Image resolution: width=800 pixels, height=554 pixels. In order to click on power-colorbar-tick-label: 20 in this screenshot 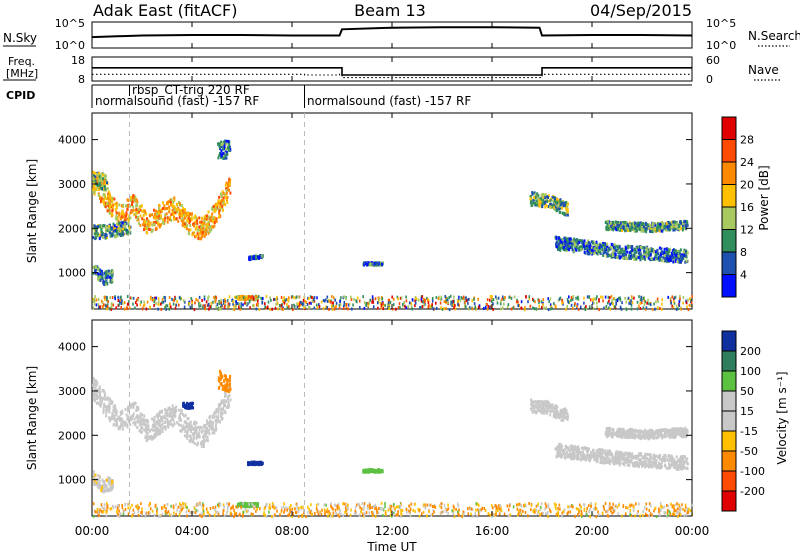, I will do `click(747, 185)`.